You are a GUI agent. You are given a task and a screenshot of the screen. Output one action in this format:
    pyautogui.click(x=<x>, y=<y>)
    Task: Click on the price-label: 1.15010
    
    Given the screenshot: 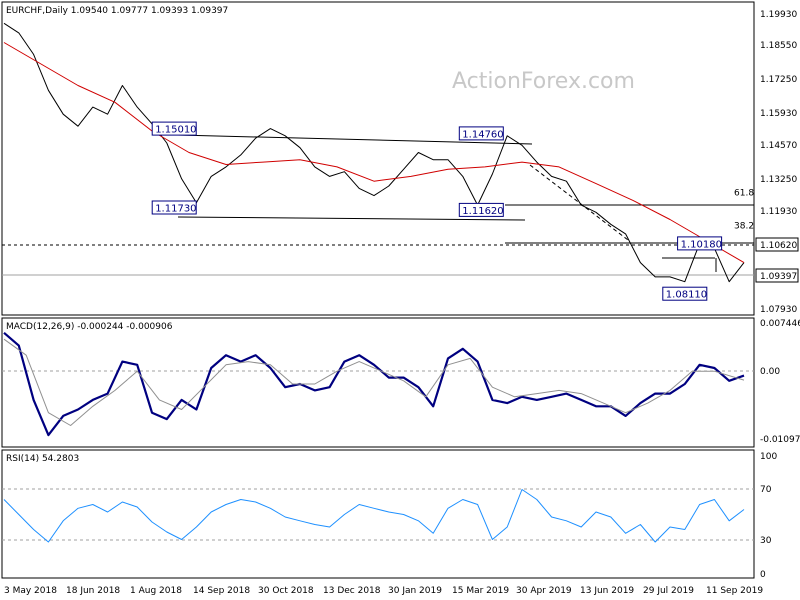 What is the action you would take?
    pyautogui.click(x=175, y=130)
    